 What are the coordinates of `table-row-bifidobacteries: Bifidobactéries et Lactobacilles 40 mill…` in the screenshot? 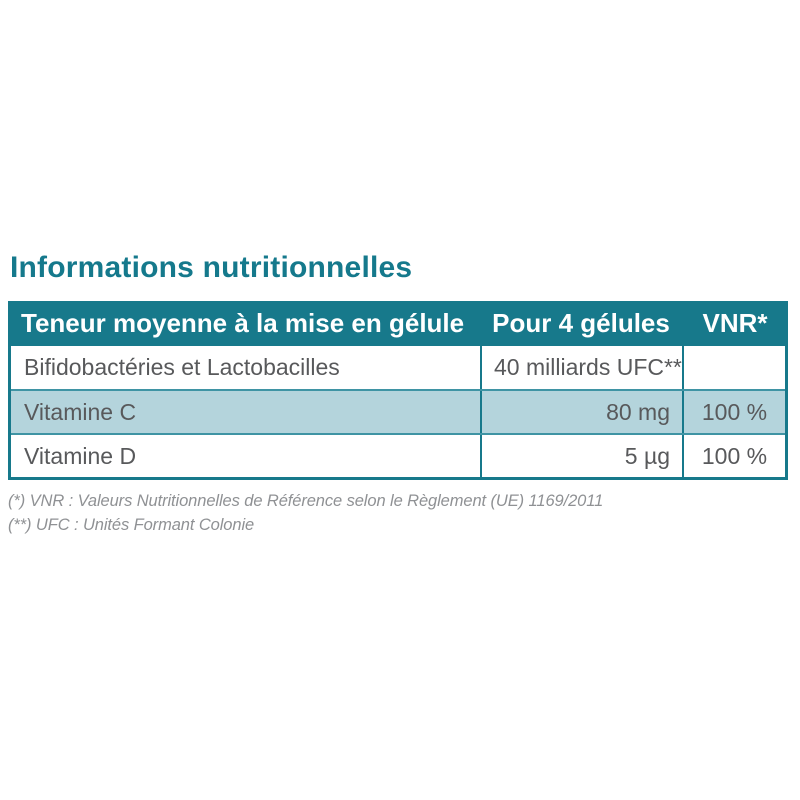 It's located at (398, 367).